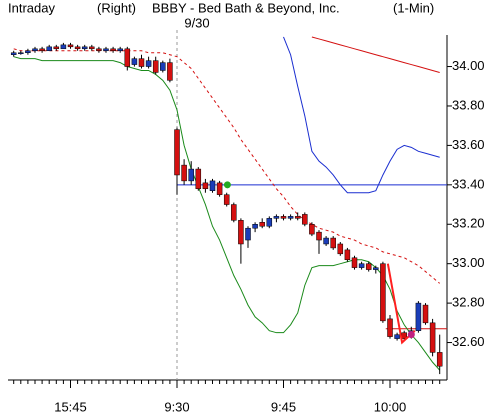 The width and height of the screenshot is (496, 419). What do you see at coordinates (468, 302) in the screenshot?
I see `y-tick-label: 32.80` at bounding box center [468, 302].